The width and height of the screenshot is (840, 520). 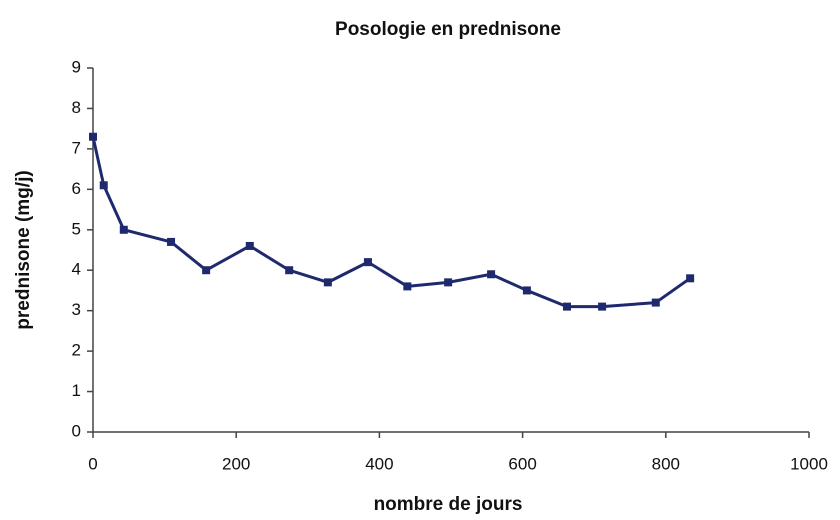 I want to click on y-tick-label: 4, so click(x=76, y=269).